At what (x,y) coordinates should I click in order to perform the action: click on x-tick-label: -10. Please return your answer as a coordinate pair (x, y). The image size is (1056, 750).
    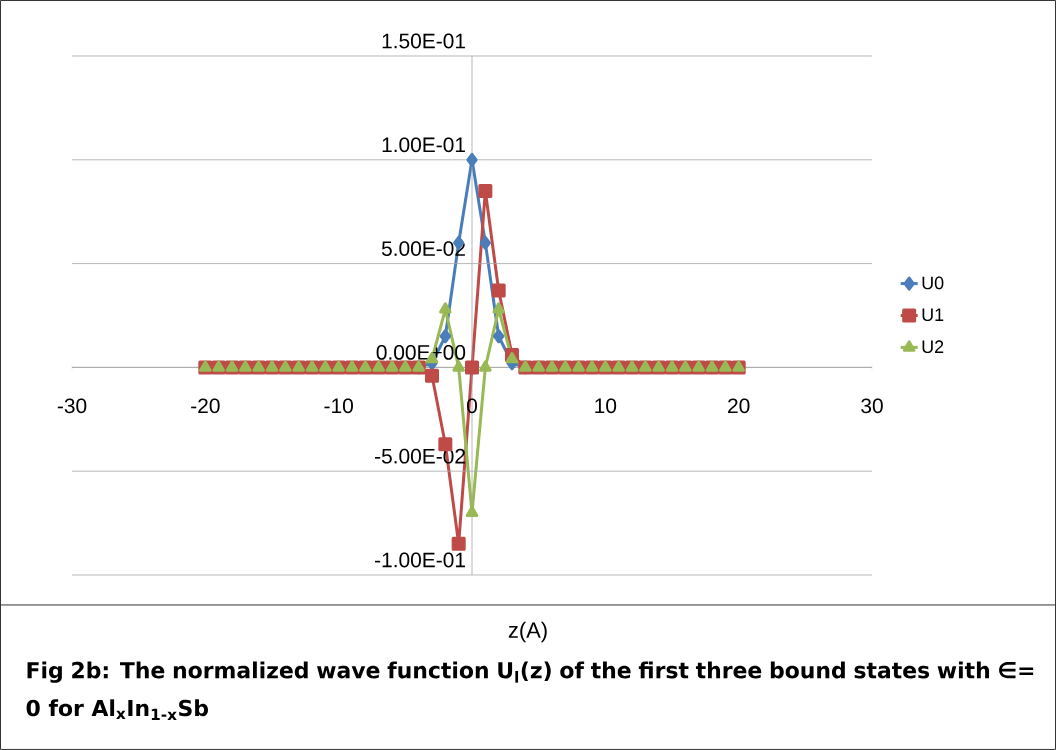
    Looking at the image, I should click on (338, 406).